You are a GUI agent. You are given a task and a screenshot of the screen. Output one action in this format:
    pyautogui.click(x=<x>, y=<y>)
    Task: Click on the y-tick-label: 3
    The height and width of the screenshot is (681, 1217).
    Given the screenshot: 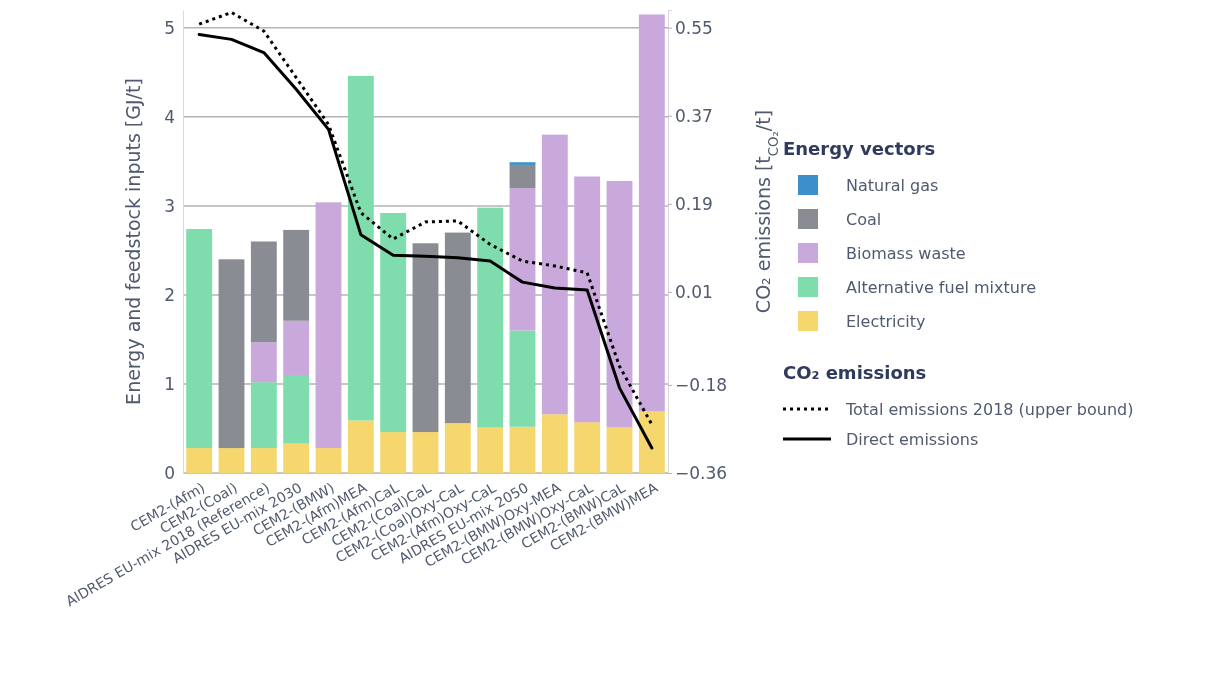 What is the action you would take?
    pyautogui.click(x=169, y=205)
    